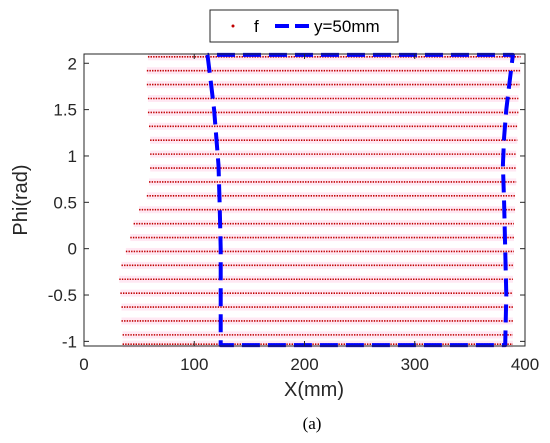 The width and height of the screenshot is (550, 443). What do you see at coordinates (233, 26) in the screenshot?
I see `legend-marker-f` at bounding box center [233, 26].